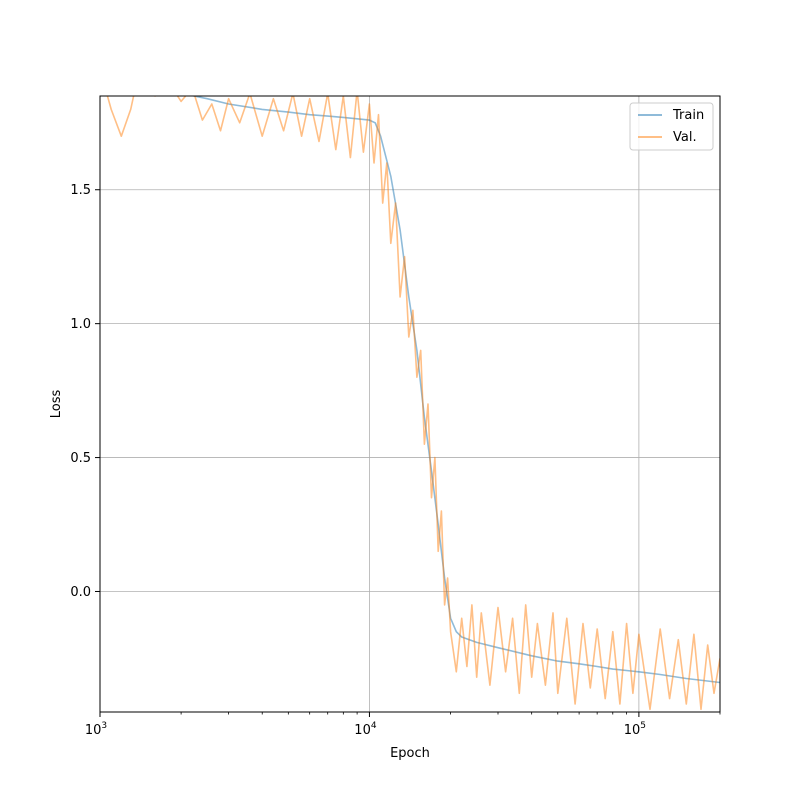 This screenshot has width=800, height=800. I want to click on y-tick-label: 1.0, so click(80, 324).